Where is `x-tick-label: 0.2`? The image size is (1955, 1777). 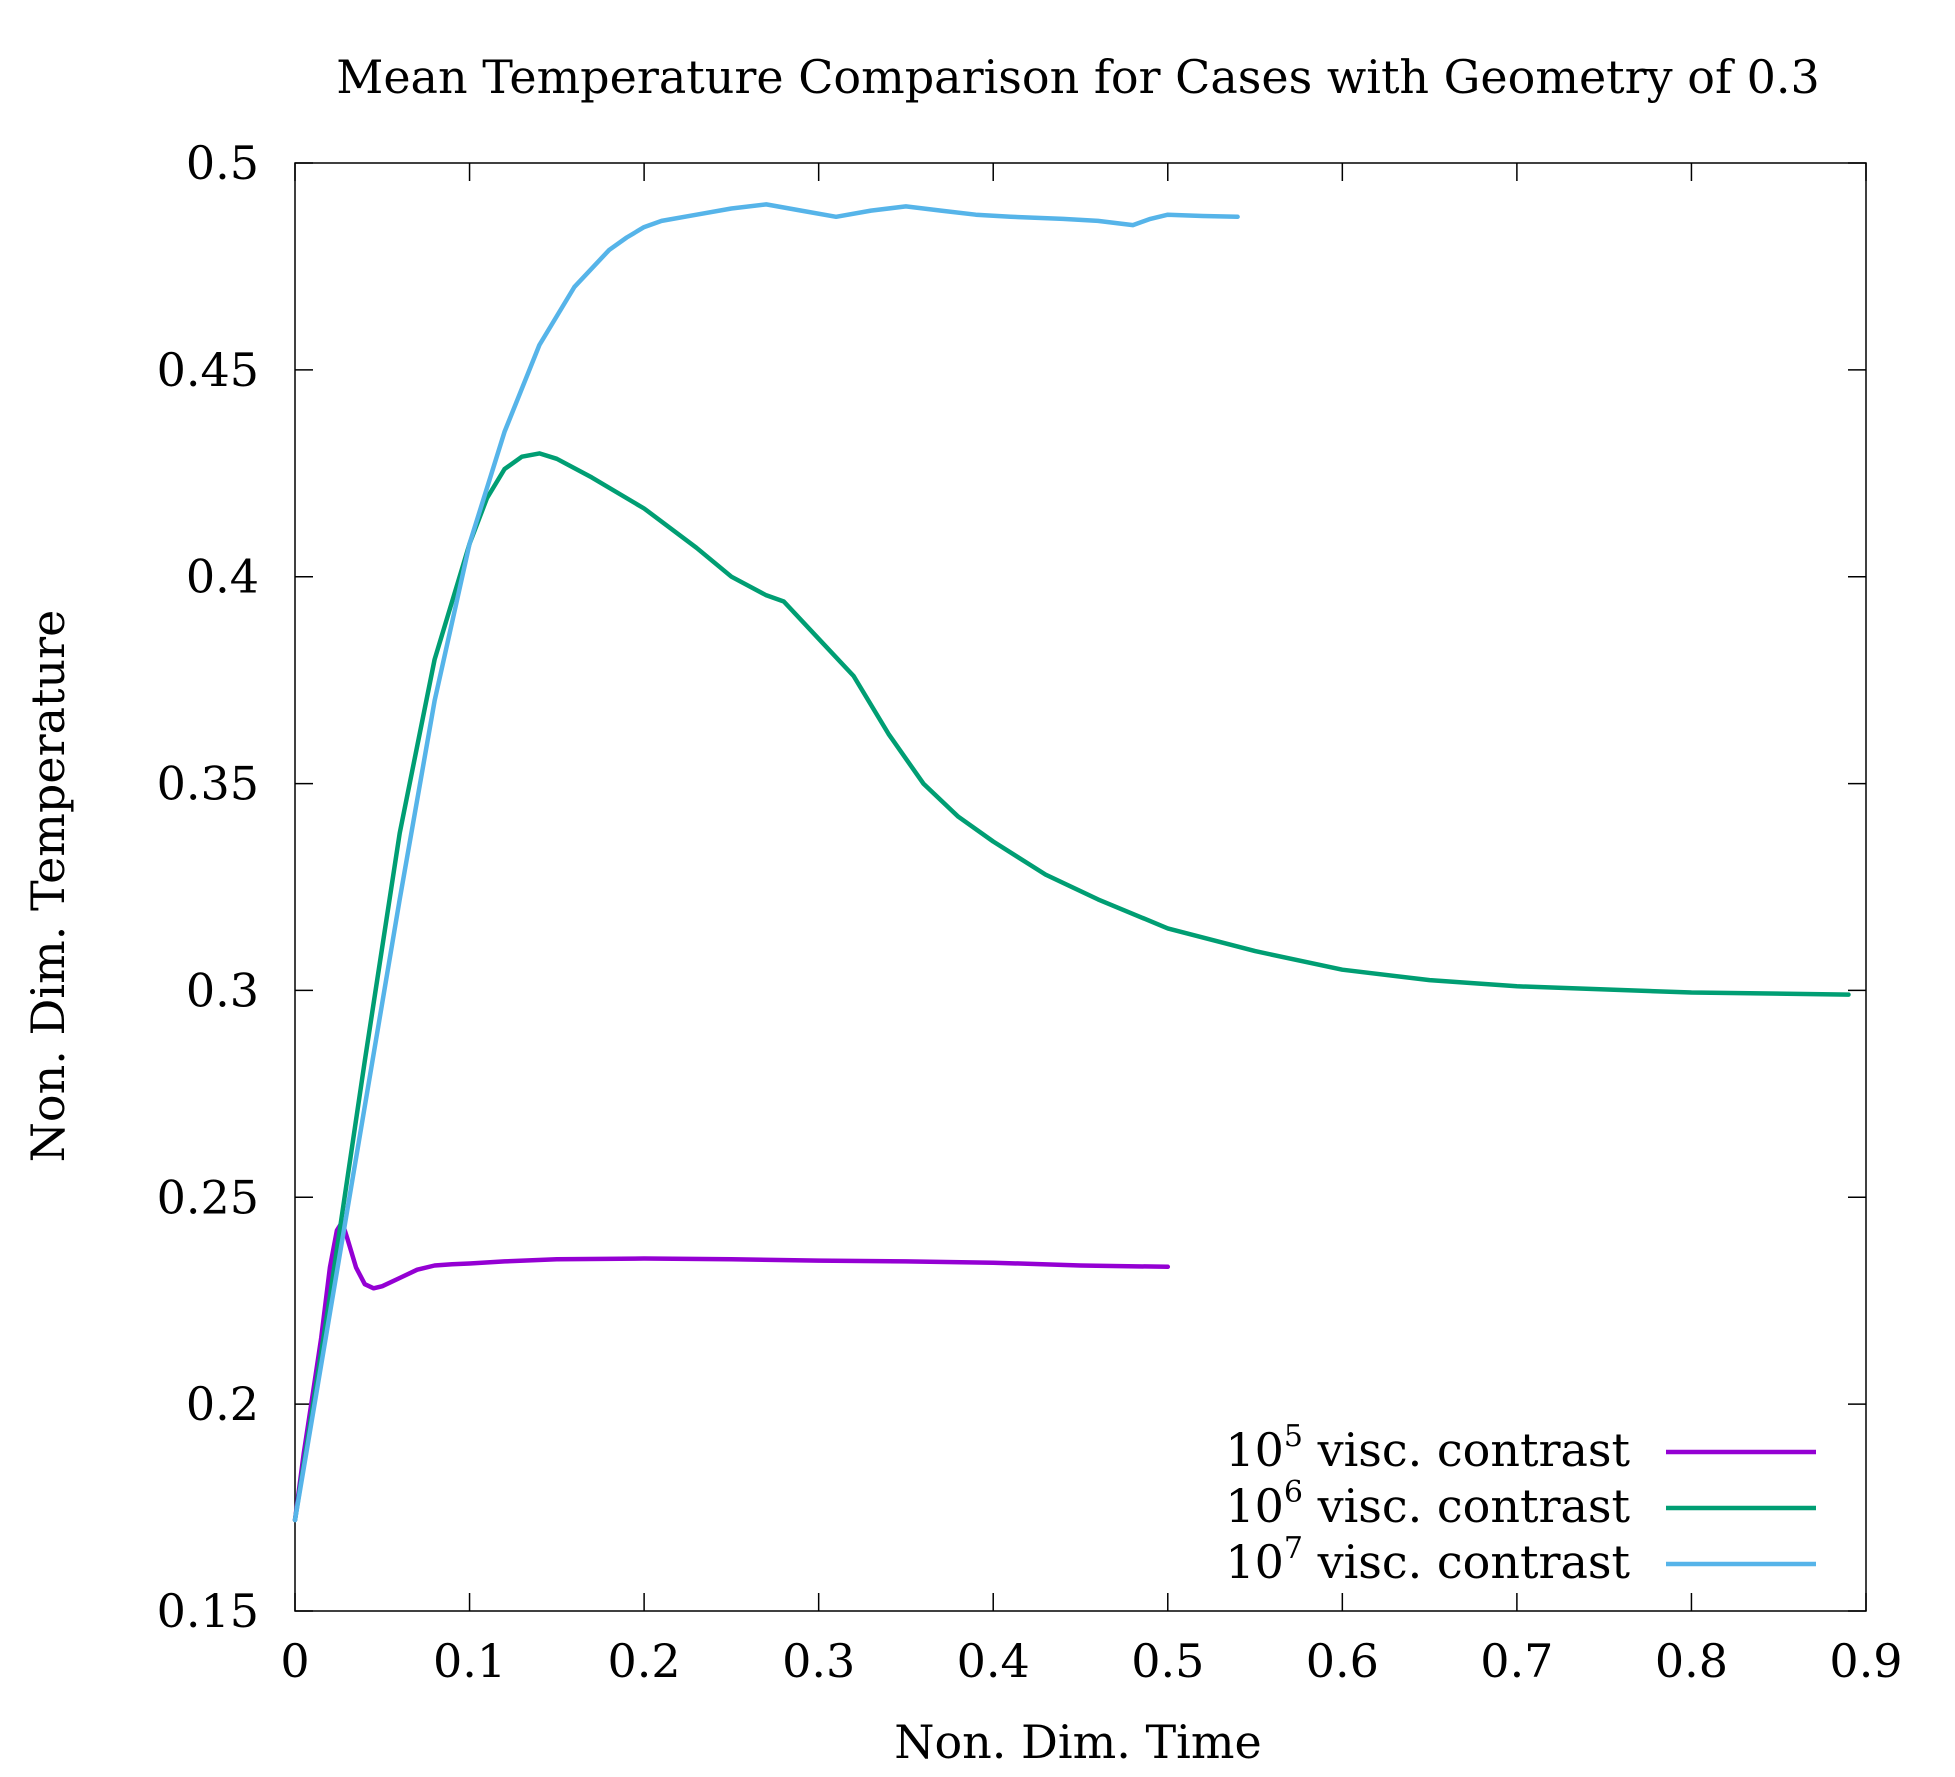
x-tick-label: 0.2 is located at coordinates (644, 1661).